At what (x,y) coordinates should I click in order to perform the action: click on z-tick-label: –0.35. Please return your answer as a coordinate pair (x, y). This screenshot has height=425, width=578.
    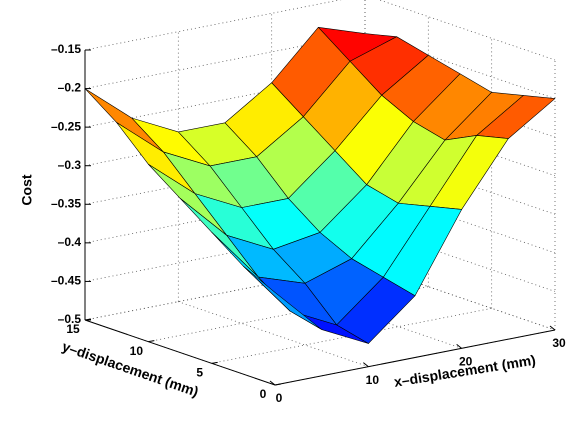
    Looking at the image, I should click on (66, 203).